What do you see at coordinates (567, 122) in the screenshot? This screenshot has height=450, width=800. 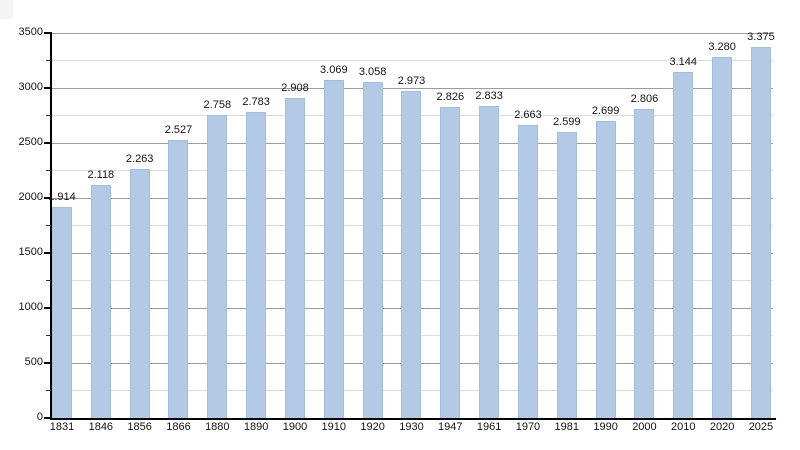 I see `bar-value-label: 2.599` at bounding box center [567, 122].